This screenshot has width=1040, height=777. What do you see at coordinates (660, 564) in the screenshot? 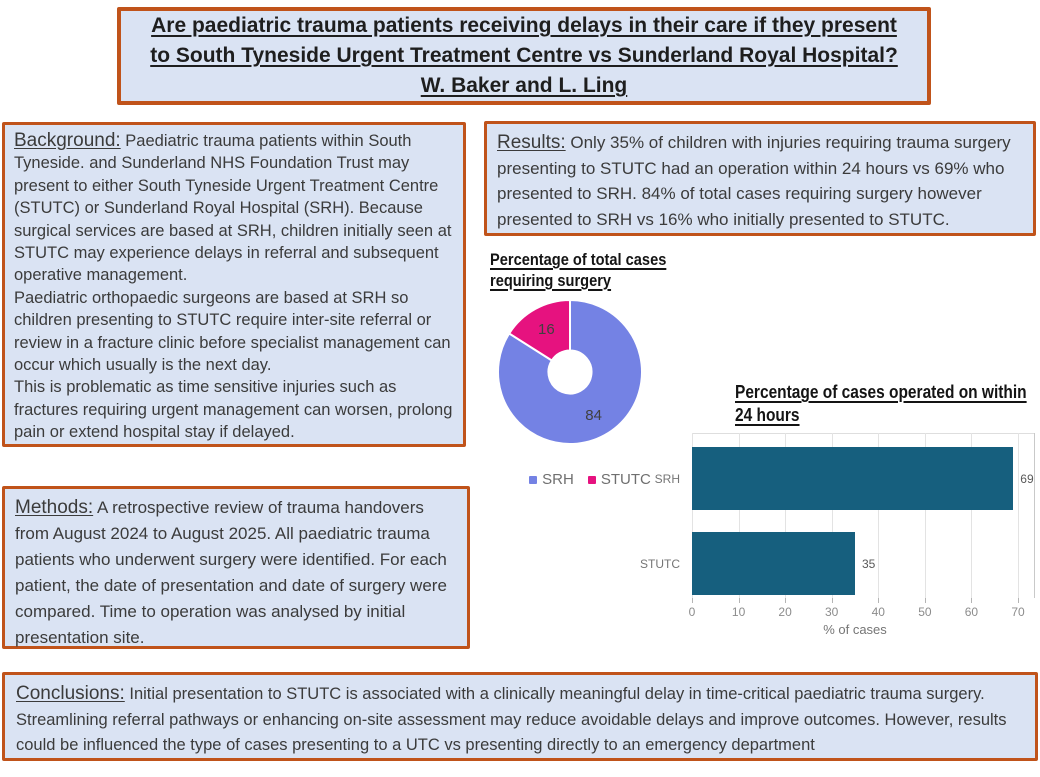
I see `category-label-stutc: STUTC` at bounding box center [660, 564].